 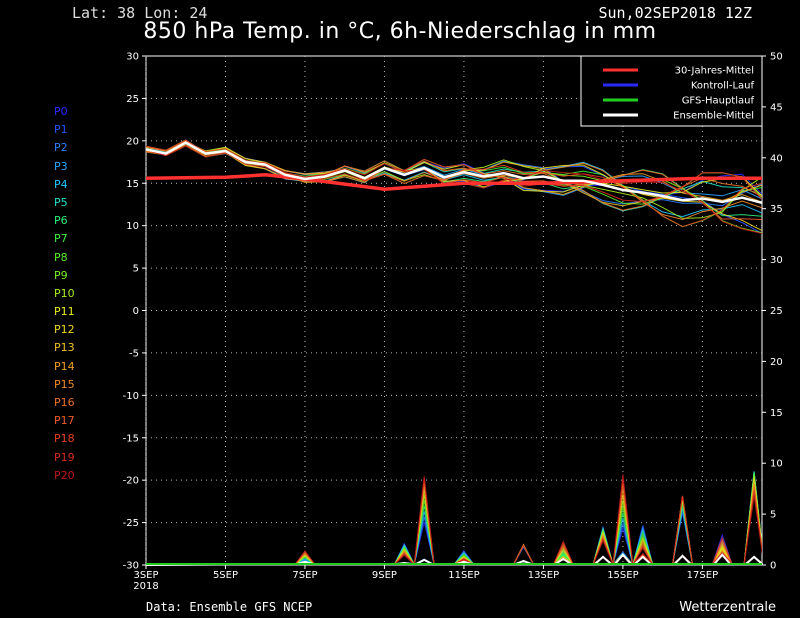 I want to click on member-label: P8, so click(x=61, y=257).